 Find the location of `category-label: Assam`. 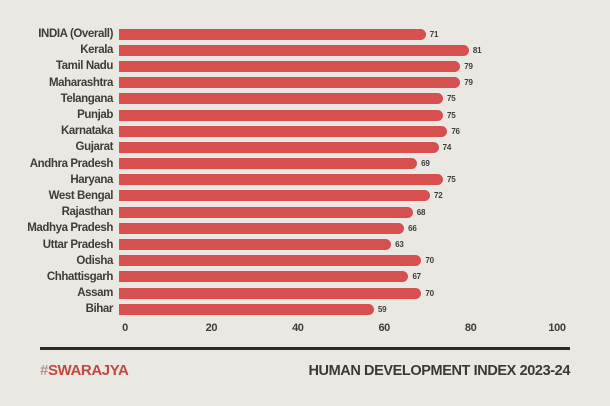

category-label: Assam is located at coordinates (95, 293).